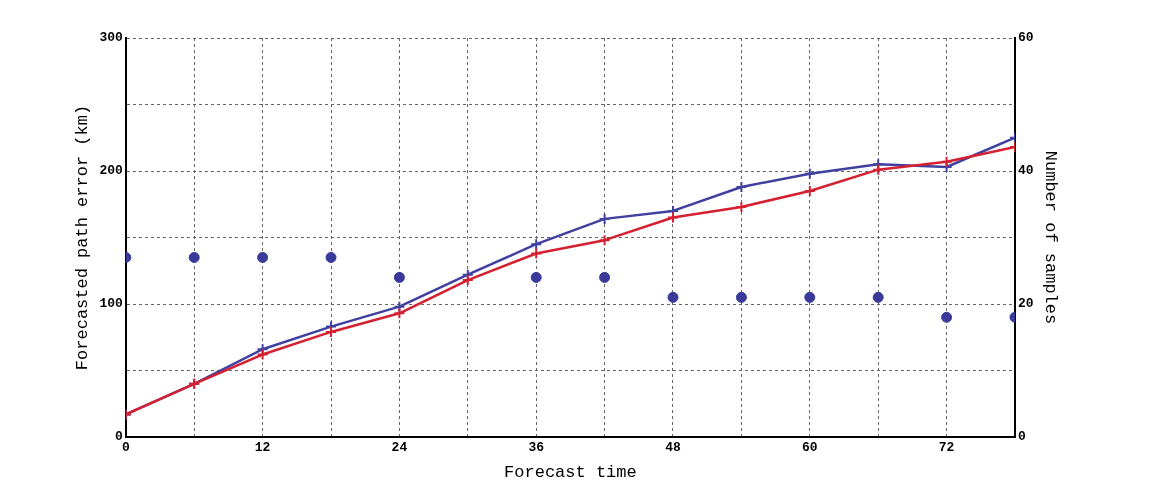  What do you see at coordinates (111, 38) in the screenshot?
I see `y-tick-label: 300` at bounding box center [111, 38].